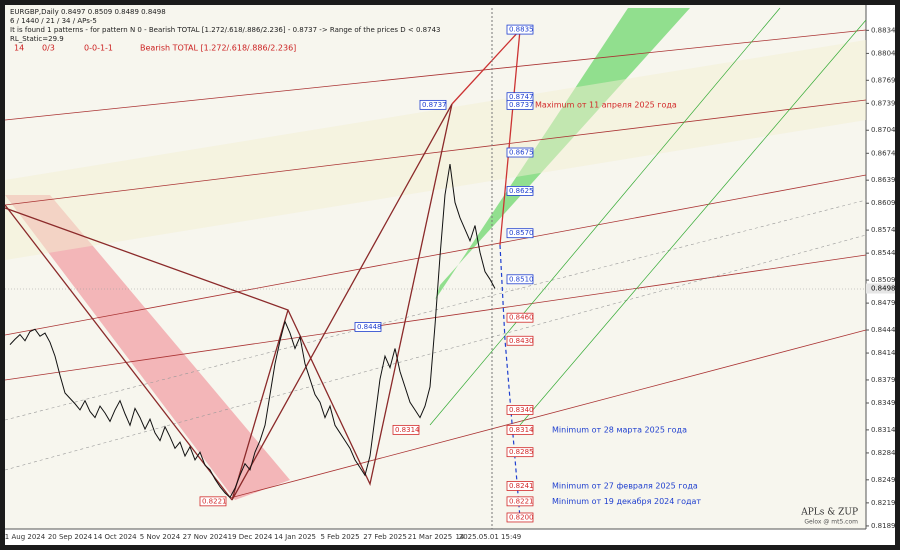  I want to click on annotation: Minimum от 19 декабря 2024 годат, so click(626, 501).